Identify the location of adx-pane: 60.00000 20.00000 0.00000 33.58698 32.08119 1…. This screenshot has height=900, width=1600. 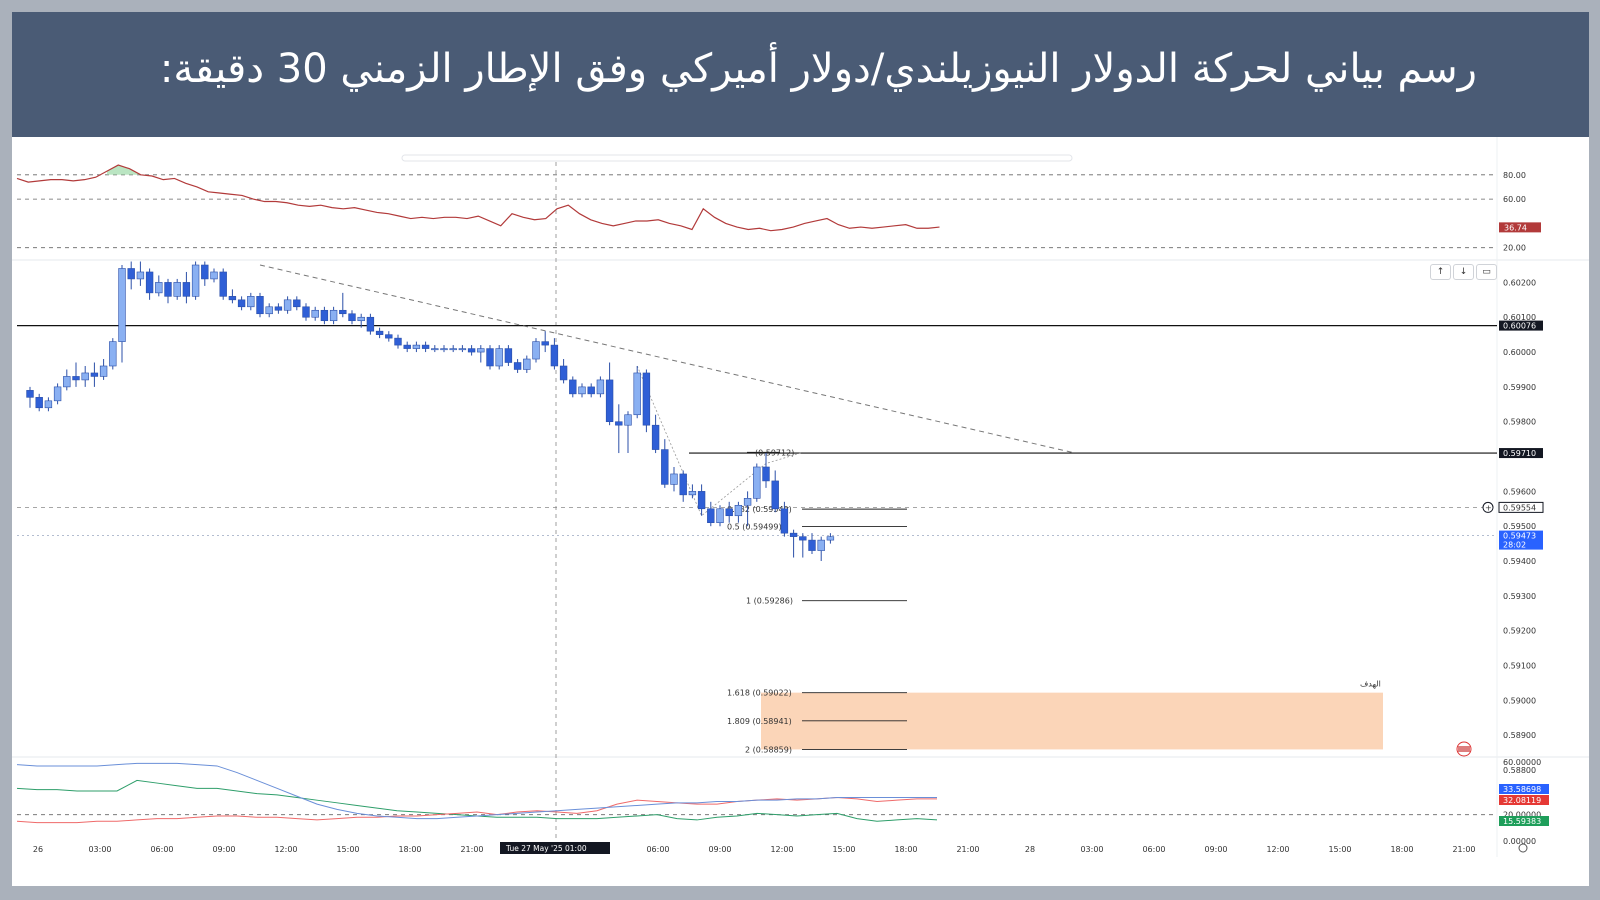
(782, 802).